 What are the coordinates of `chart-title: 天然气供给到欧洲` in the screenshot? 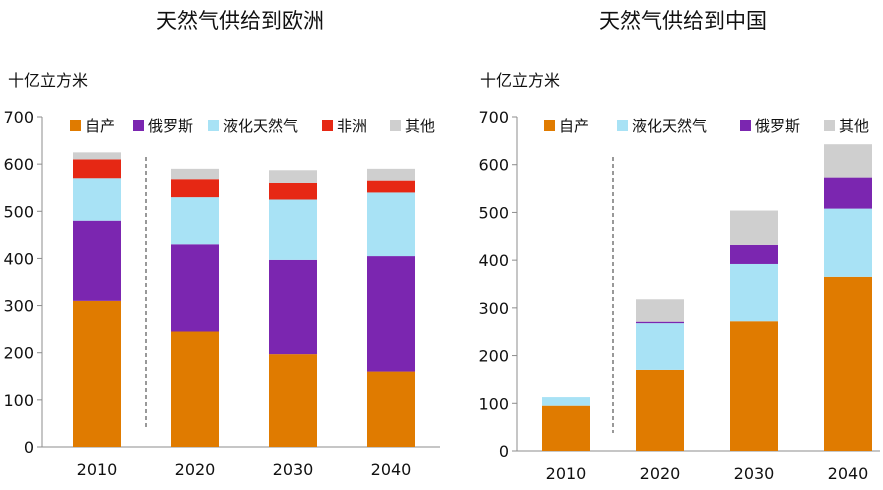 It's located at (240, 21).